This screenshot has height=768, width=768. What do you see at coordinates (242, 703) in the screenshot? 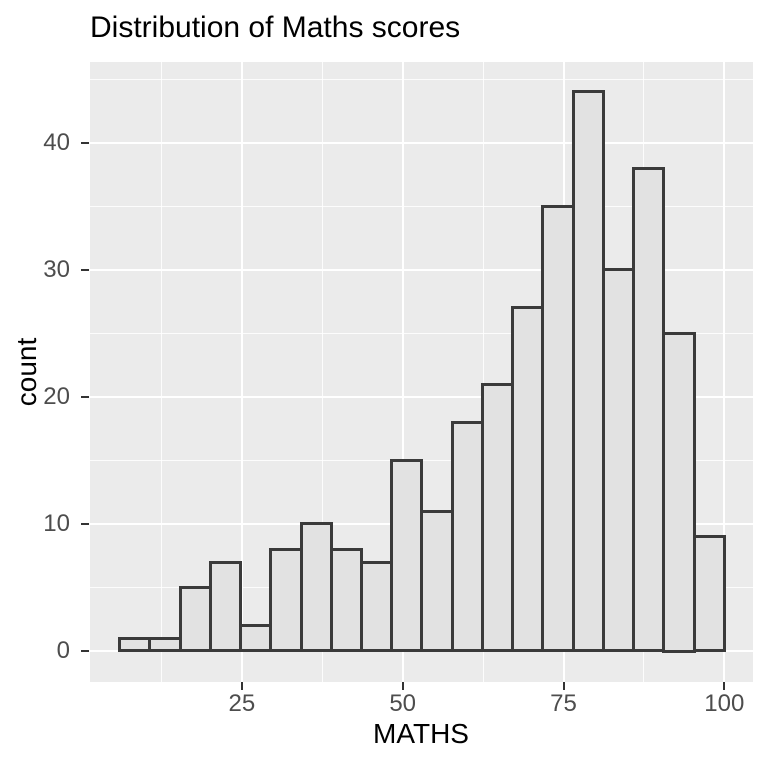
I see `x-tick-label: 25` at bounding box center [242, 703].